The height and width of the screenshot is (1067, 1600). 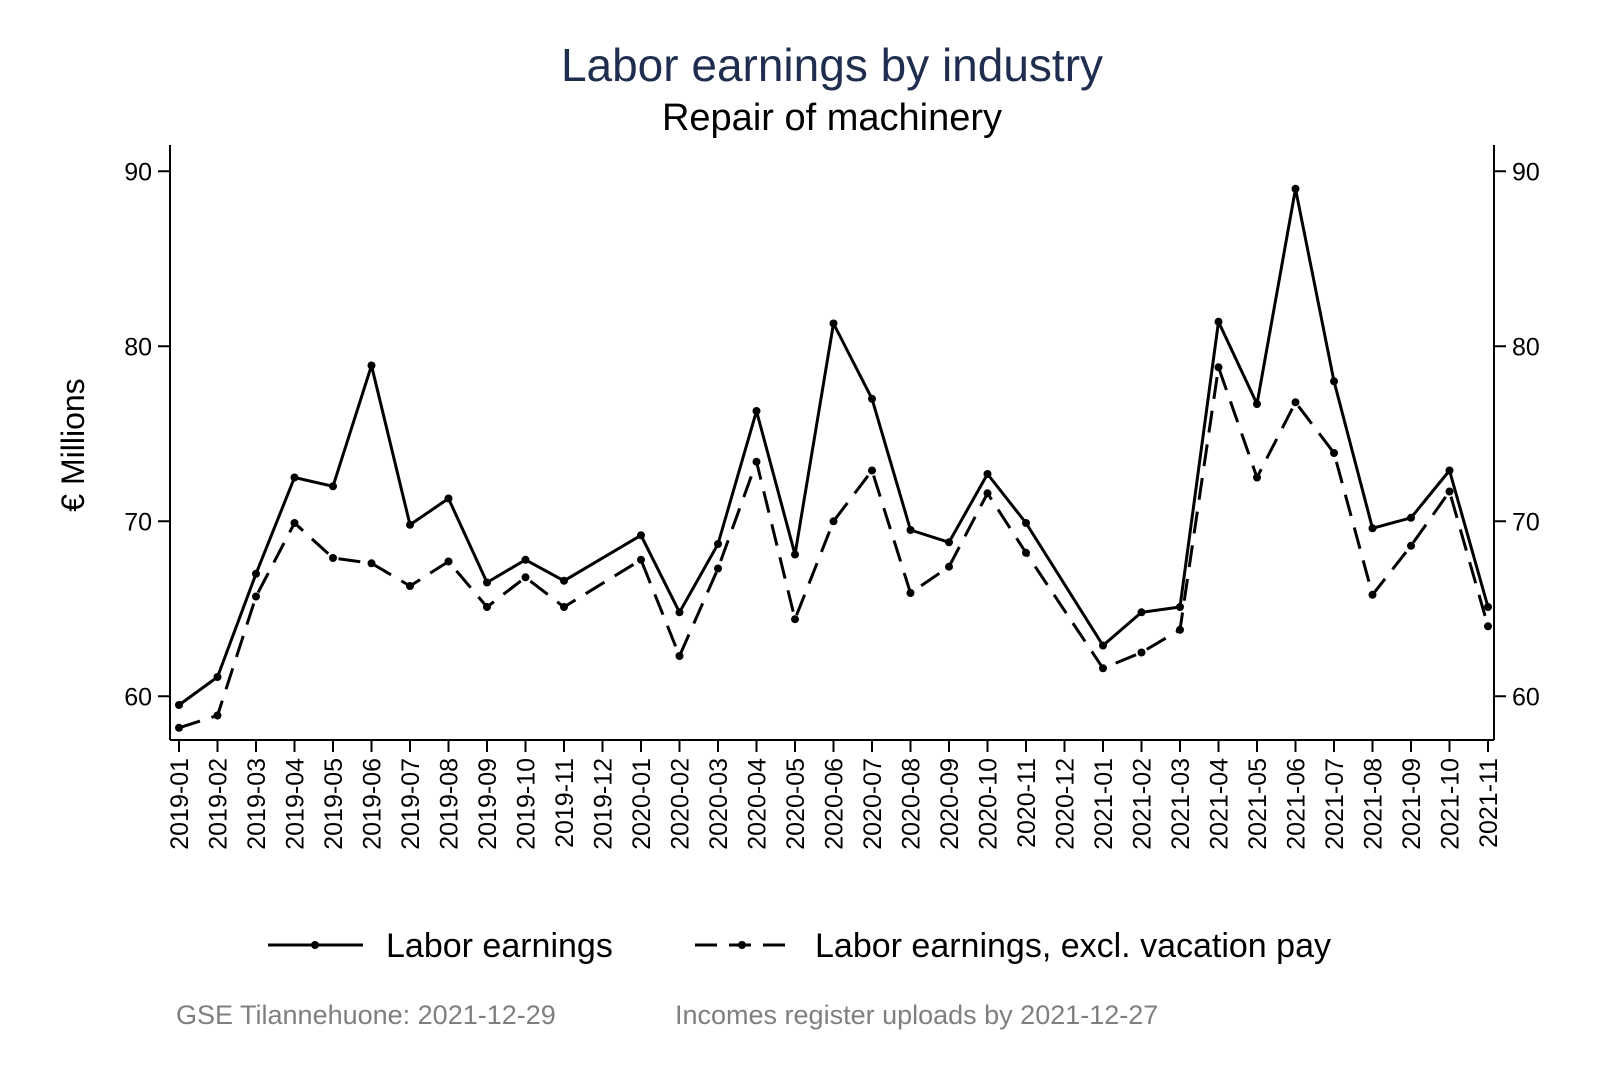 I want to click on x-tick-label: 2019-09, so click(x=488, y=804).